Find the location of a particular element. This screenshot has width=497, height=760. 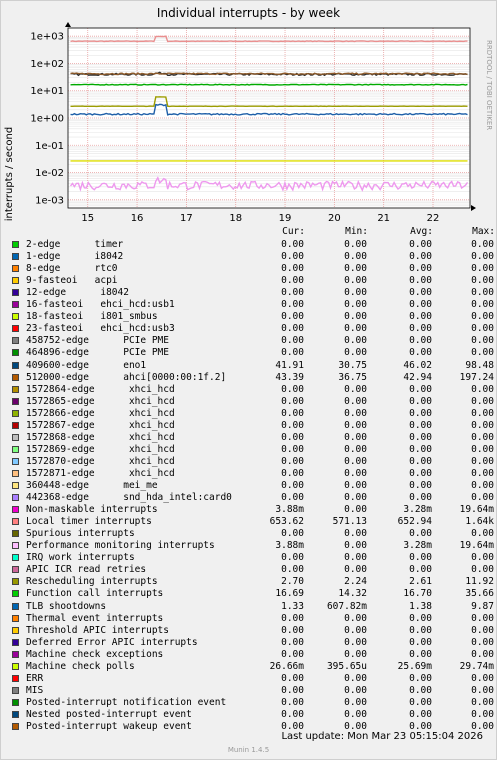

legend-value-avg: 3.28m is located at coordinates (417, 510).